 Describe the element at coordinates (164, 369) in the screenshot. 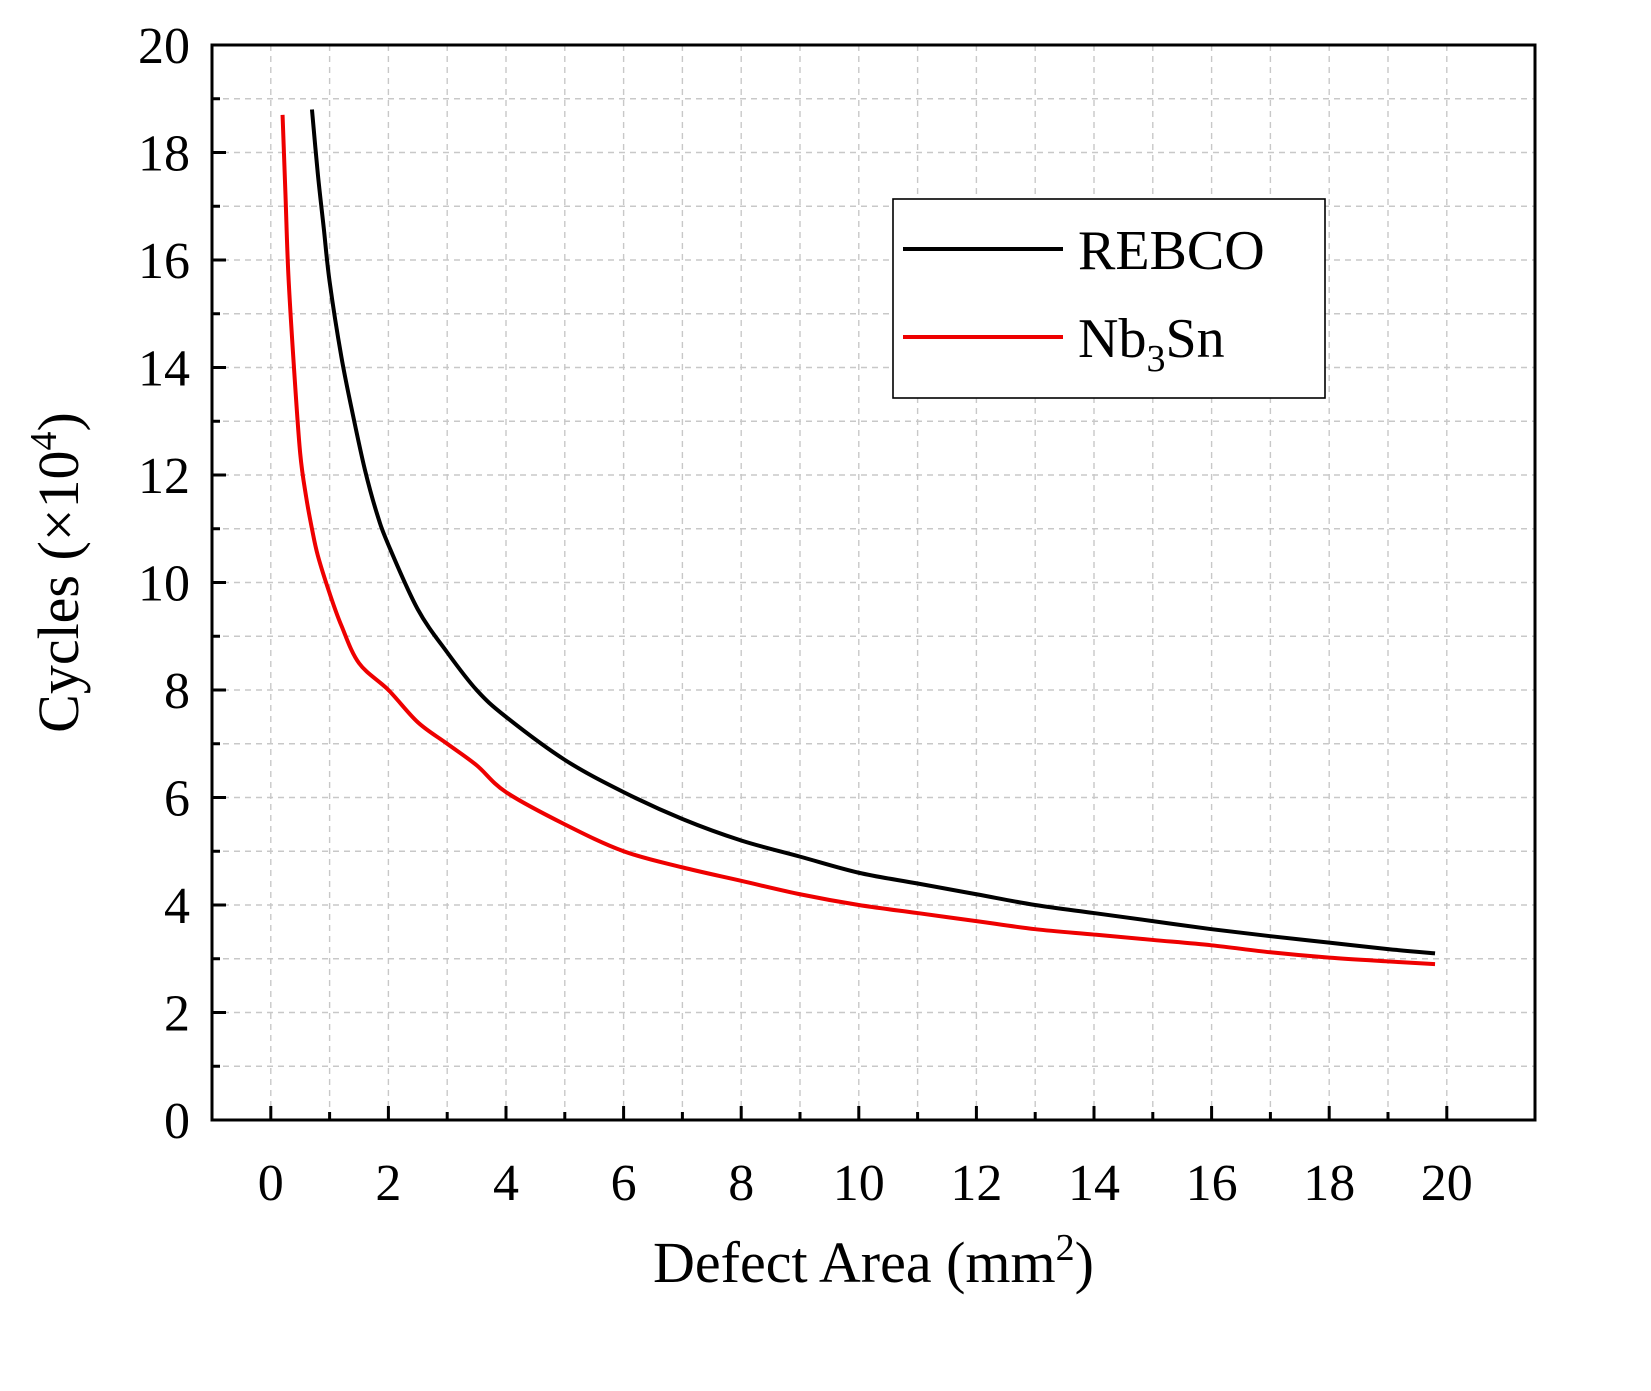

I see `y-tick-label: 14` at that location.